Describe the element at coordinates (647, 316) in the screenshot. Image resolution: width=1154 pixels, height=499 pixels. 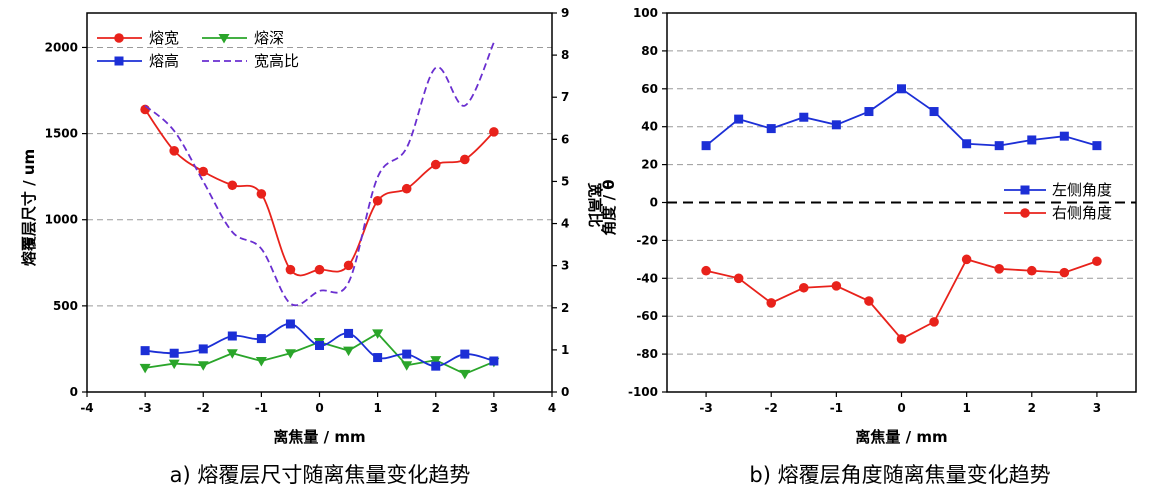
I see `y-tick-label-b: -60` at that location.